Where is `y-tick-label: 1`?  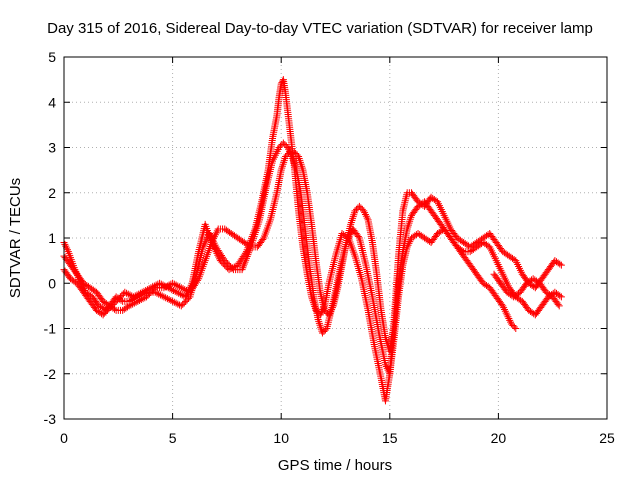
y-tick-label: 1 is located at coordinates (52, 238).